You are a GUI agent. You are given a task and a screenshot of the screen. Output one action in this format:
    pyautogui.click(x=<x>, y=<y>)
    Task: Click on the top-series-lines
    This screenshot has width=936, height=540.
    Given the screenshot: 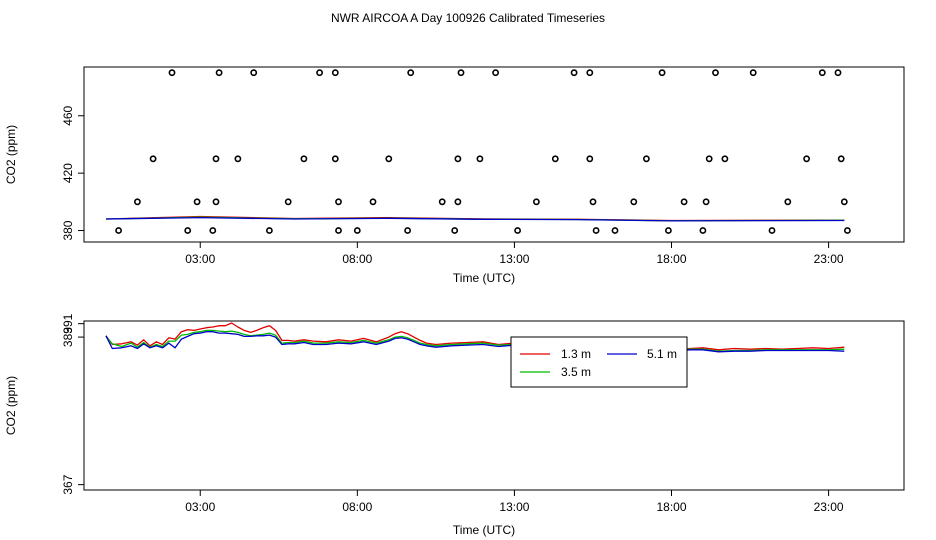 What is the action you would take?
    pyautogui.click(x=475, y=218)
    